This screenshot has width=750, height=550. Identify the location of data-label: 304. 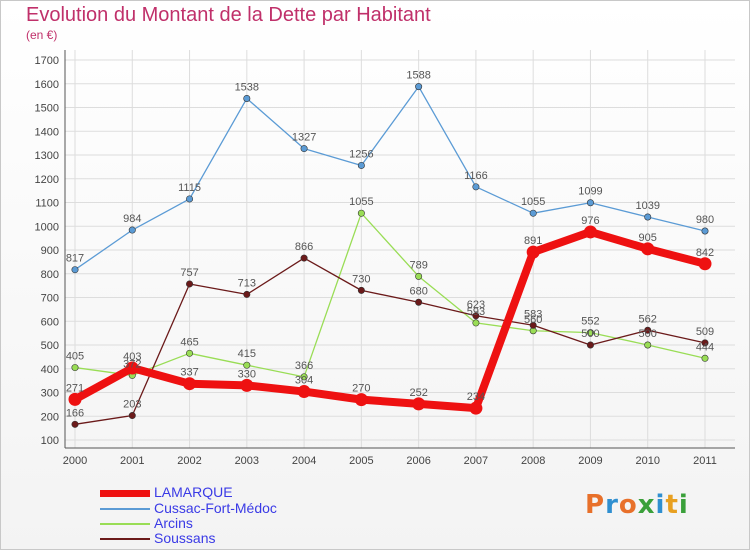
(304, 381).